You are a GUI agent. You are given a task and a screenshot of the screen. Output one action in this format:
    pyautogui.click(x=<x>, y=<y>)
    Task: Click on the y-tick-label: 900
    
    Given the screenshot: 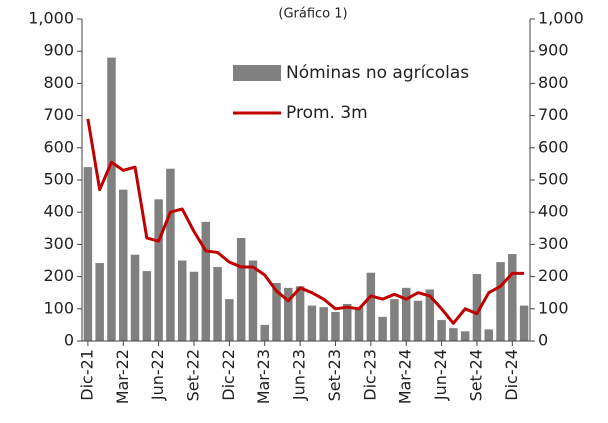 What is the action you would take?
    pyautogui.click(x=58, y=50)
    